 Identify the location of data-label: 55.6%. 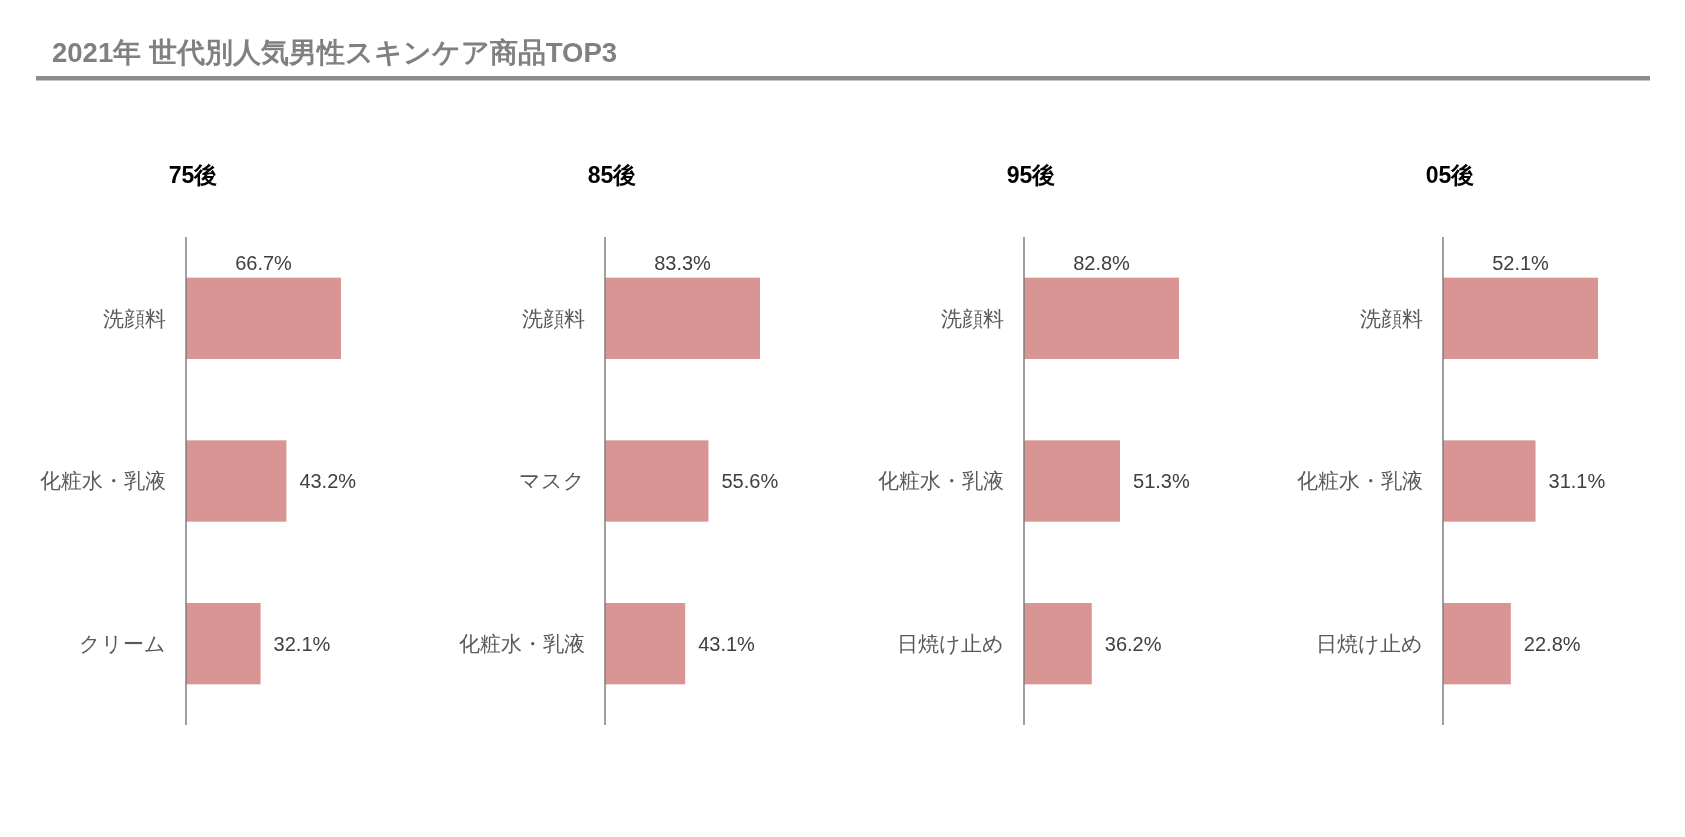
(750, 481).